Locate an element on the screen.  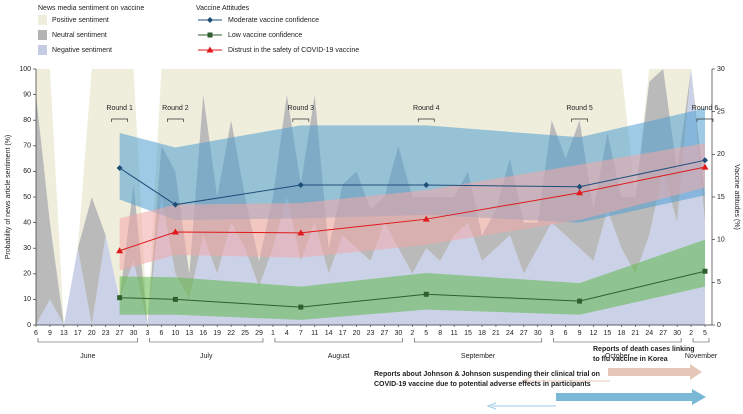
round-label: Round 1 is located at coordinates (119, 108).